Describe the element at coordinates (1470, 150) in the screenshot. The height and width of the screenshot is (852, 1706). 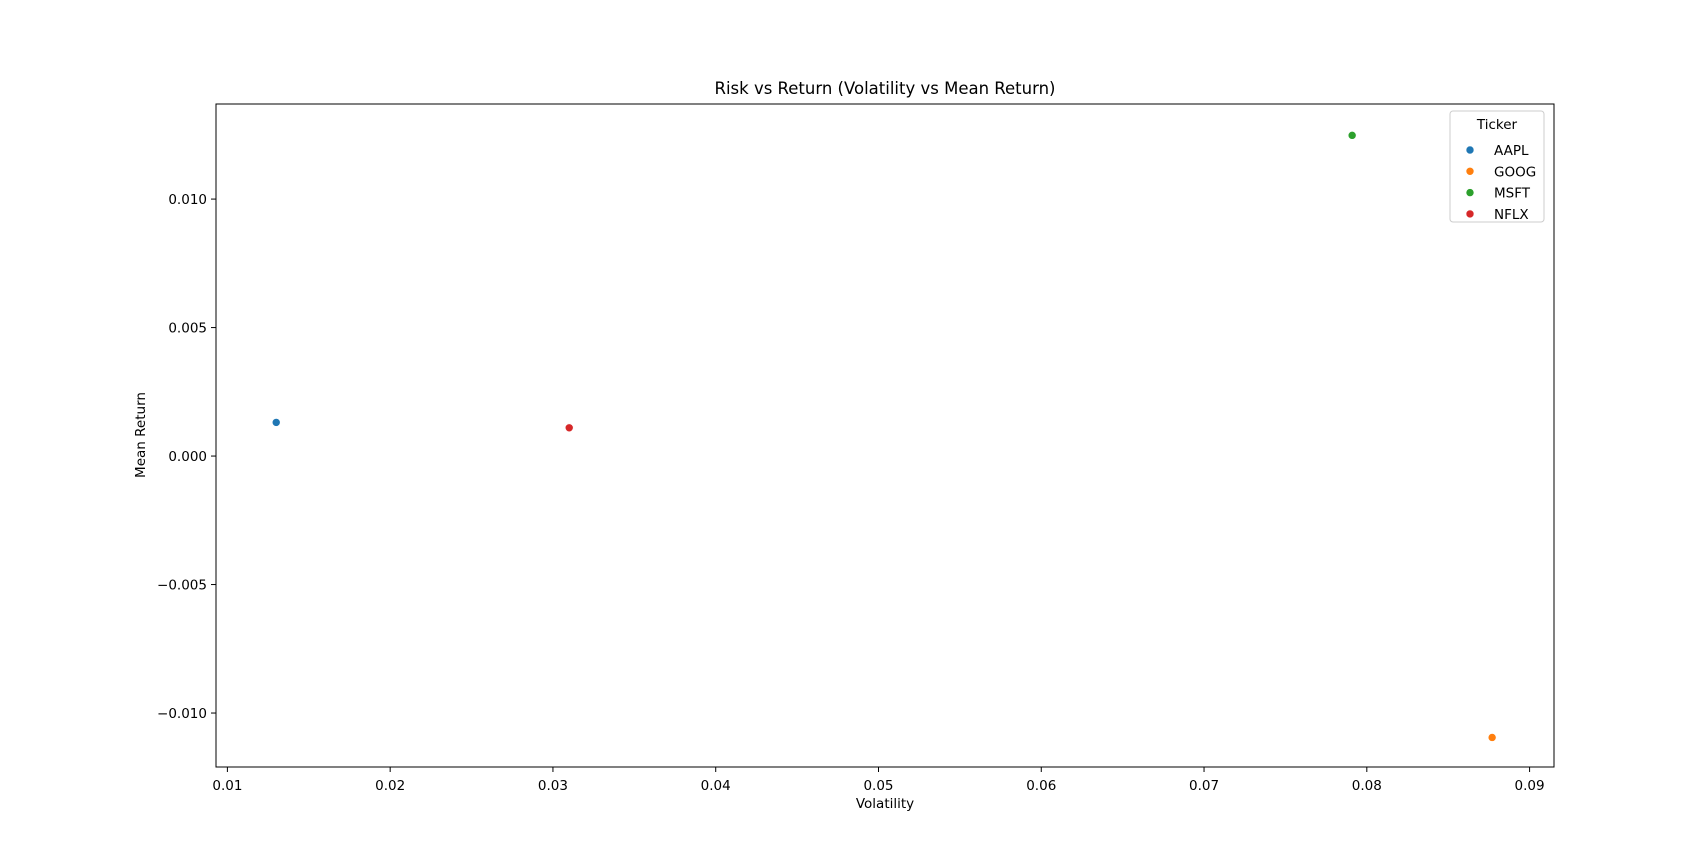
I see `legend-marker-aapl` at that location.